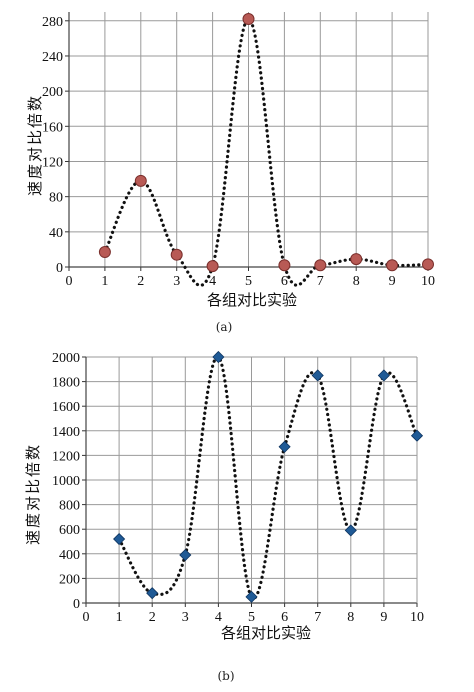  I want to click on y-tick-label: 240, so click(52, 57).